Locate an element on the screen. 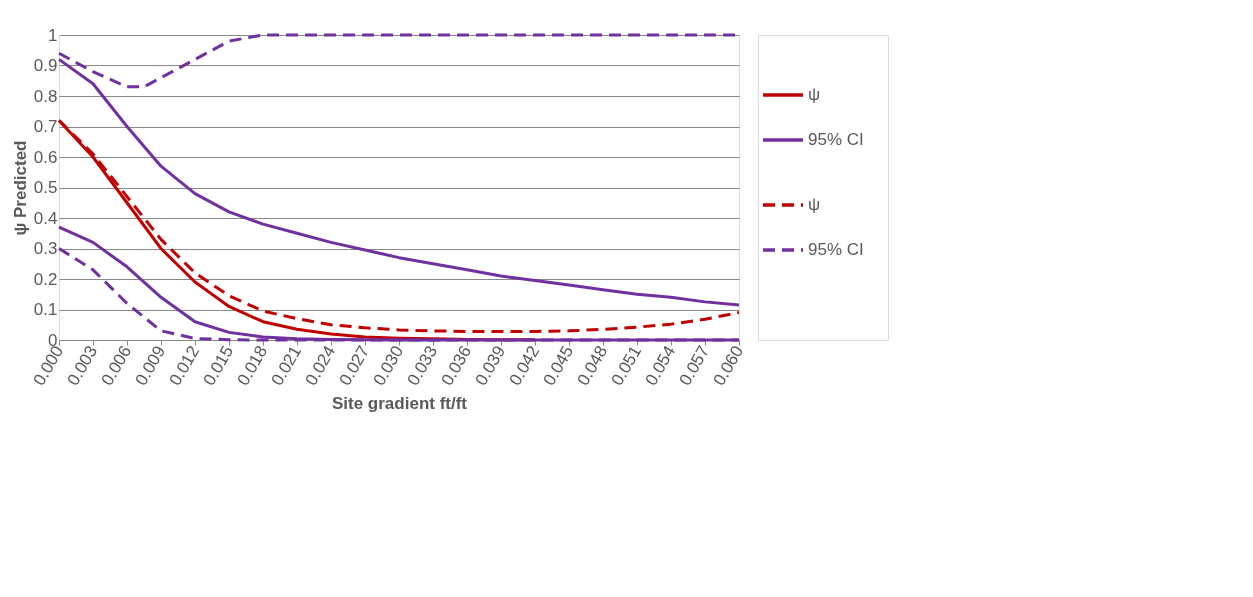  y-tick-label: 0.1 is located at coordinates (45, 309).